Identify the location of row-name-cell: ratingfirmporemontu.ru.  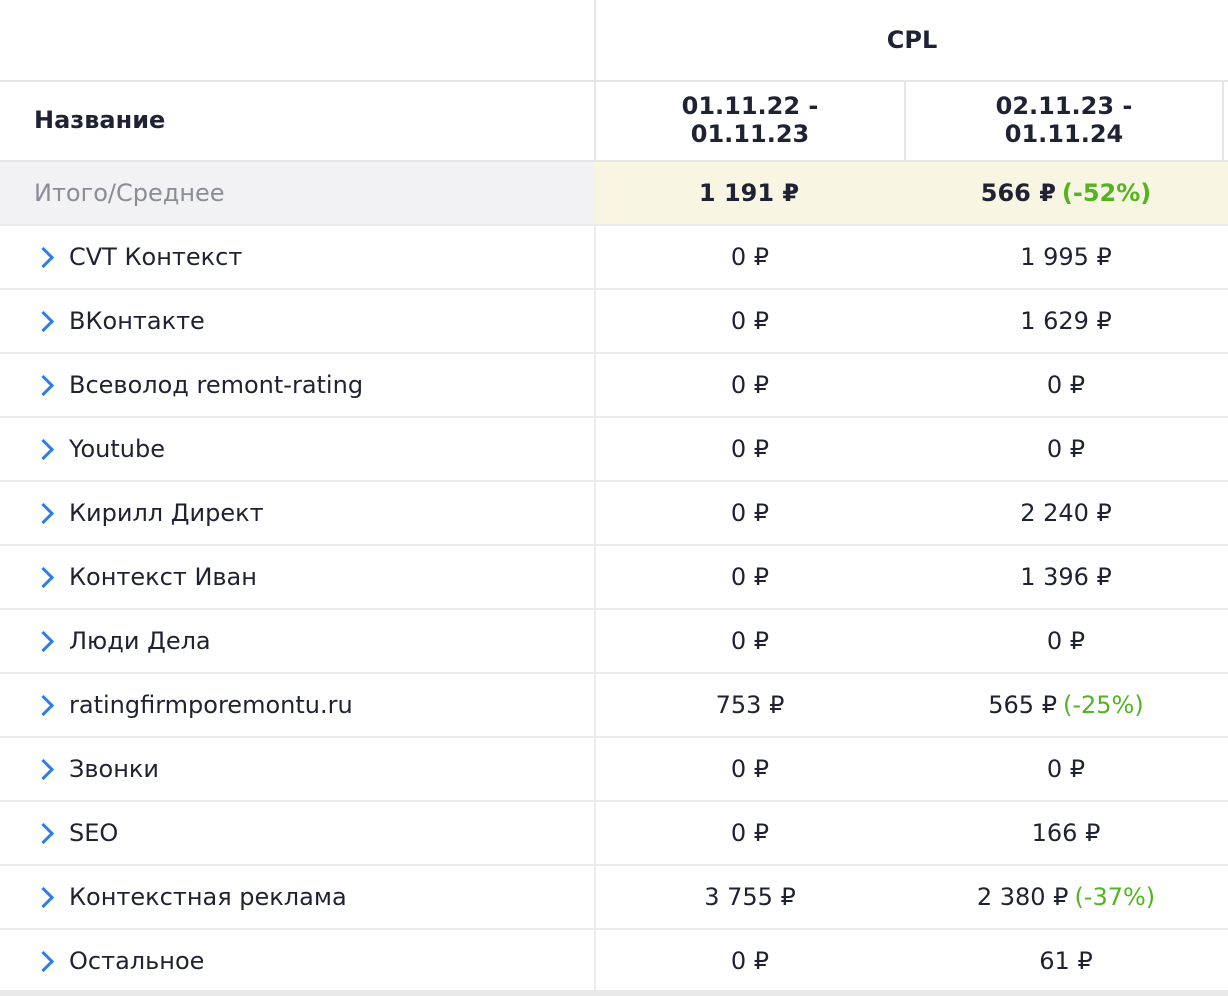
(297, 705).